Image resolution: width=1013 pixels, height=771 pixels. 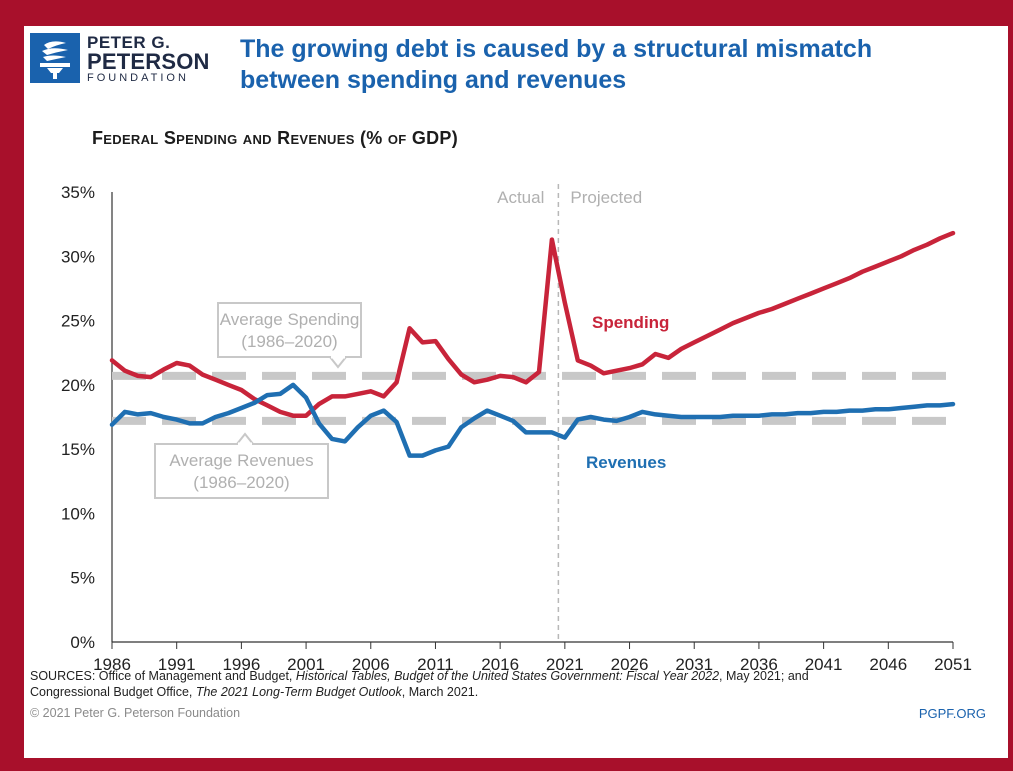 I want to click on y-axis-ticks: 0% 5% 10% 15% 20% 25% 30% 35%, so click(x=78, y=417).